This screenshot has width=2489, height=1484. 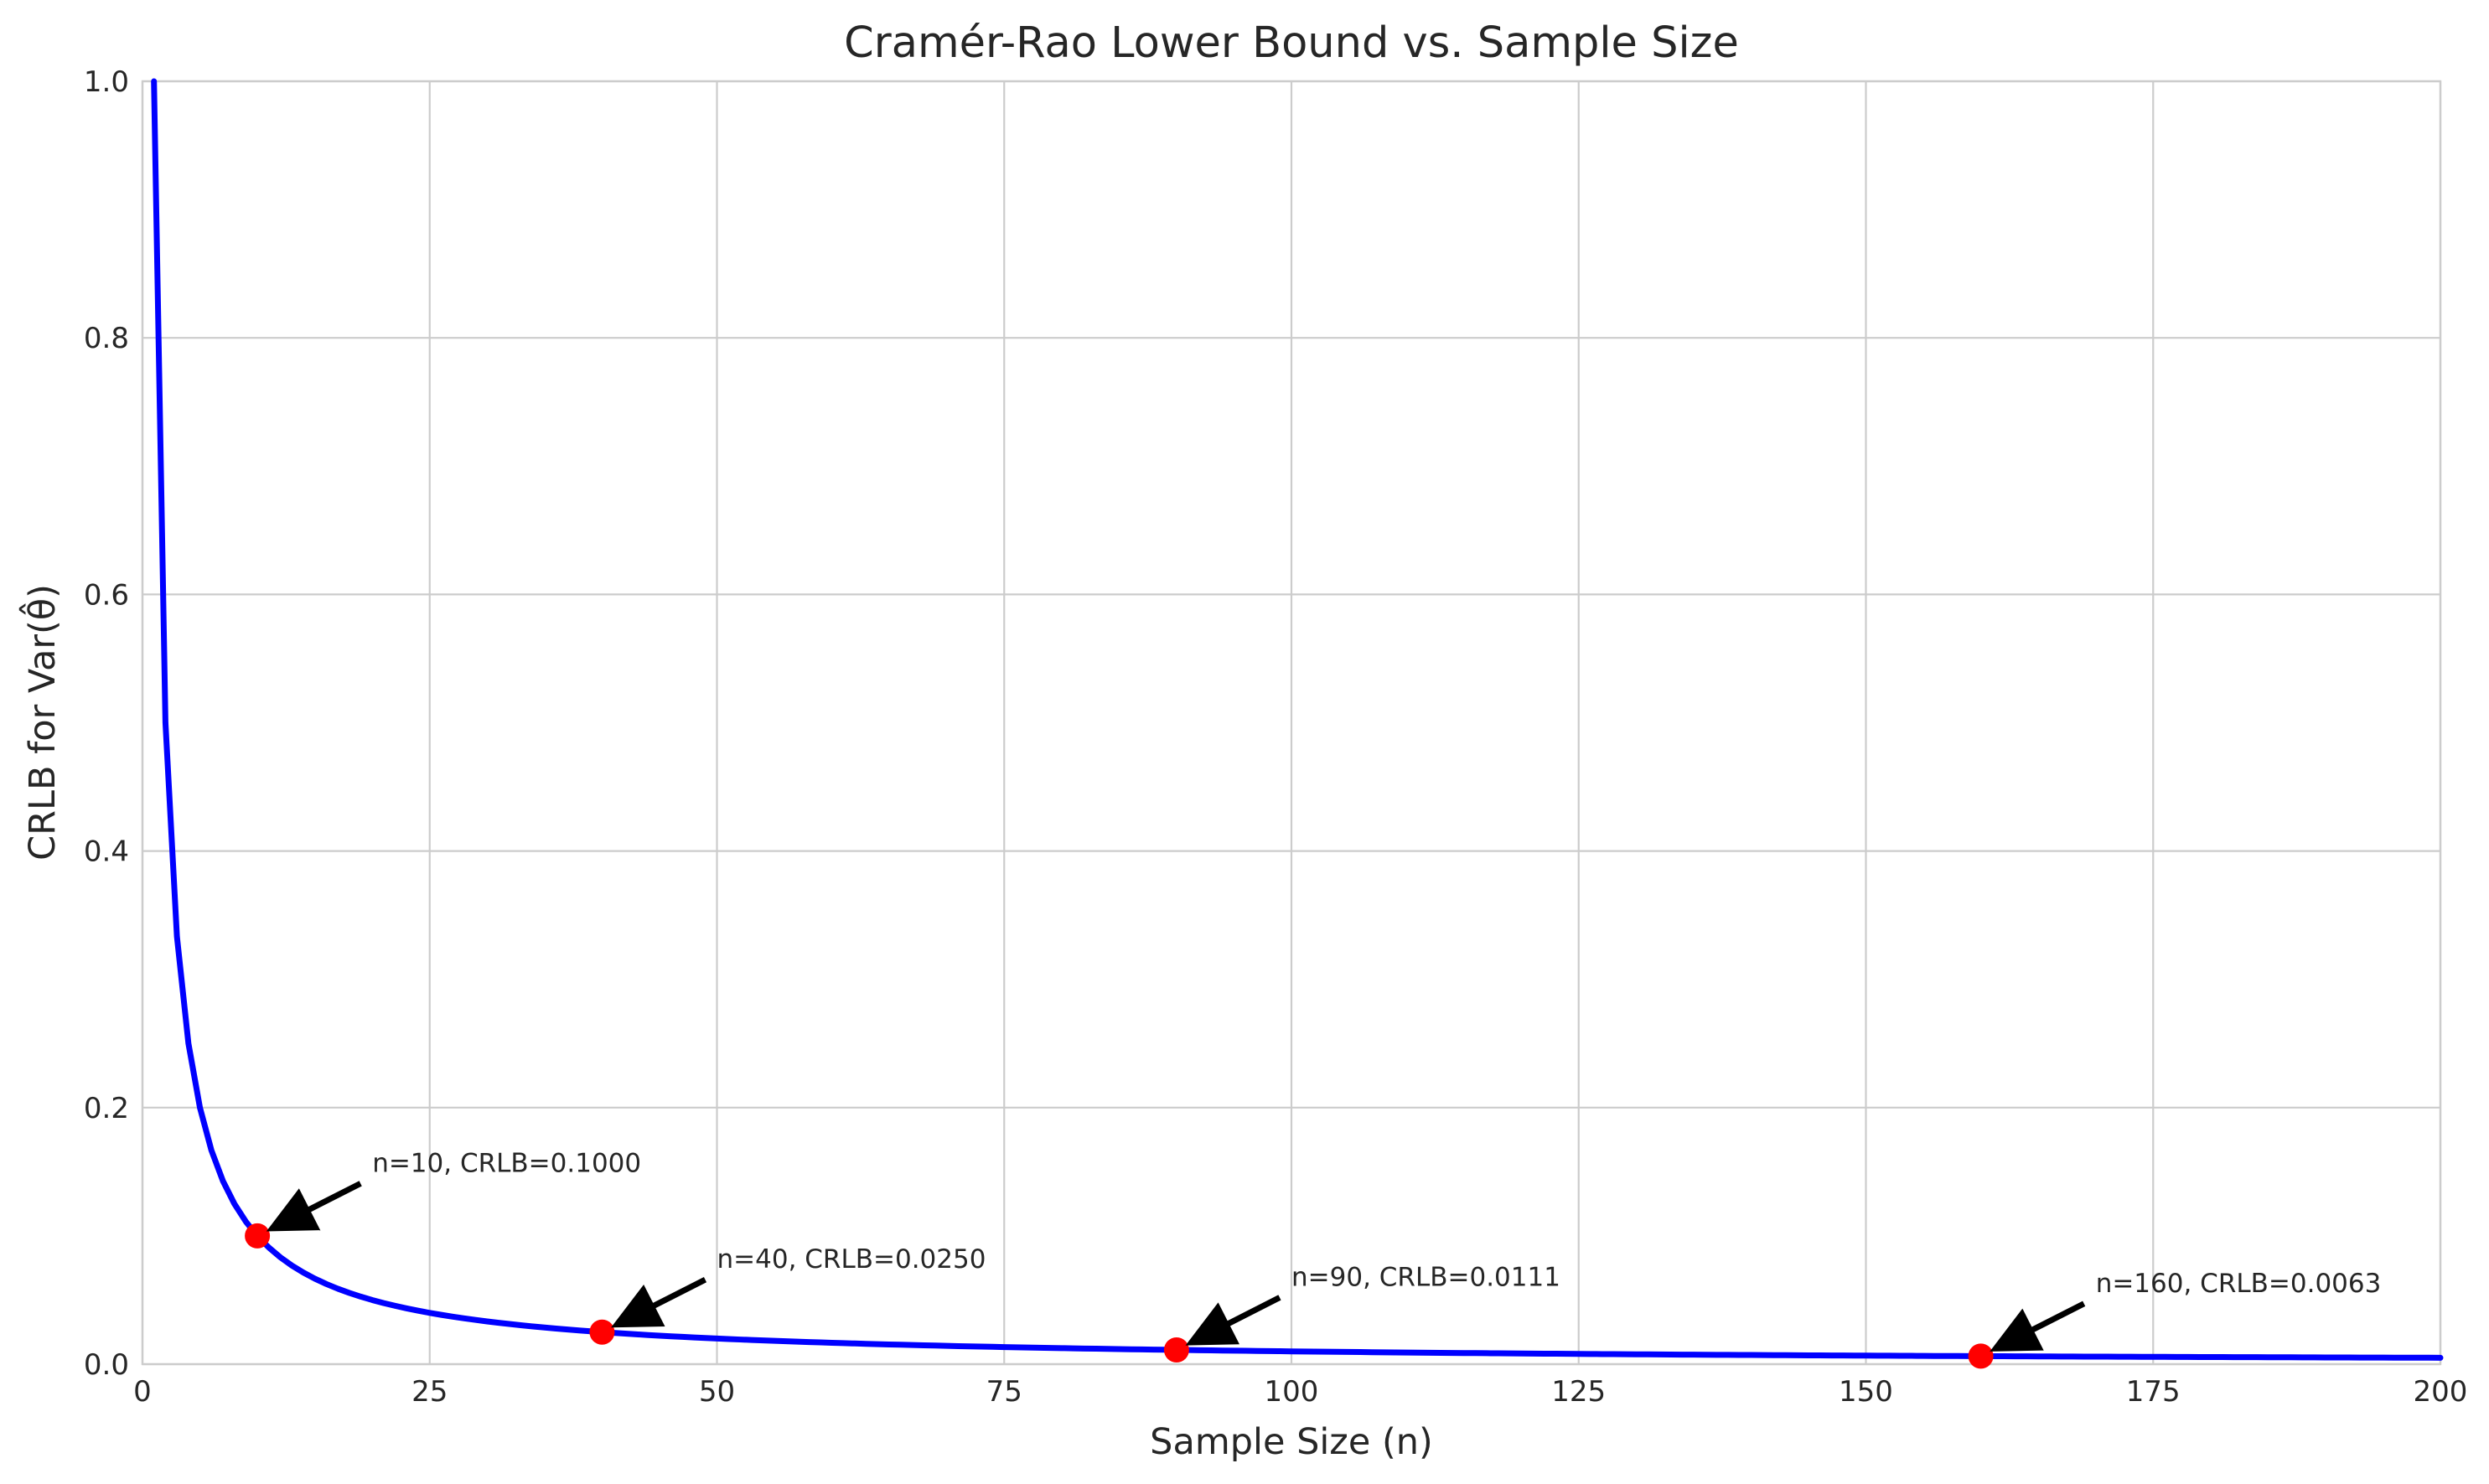 I want to click on x-tick-label: 25, so click(x=430, y=1392).